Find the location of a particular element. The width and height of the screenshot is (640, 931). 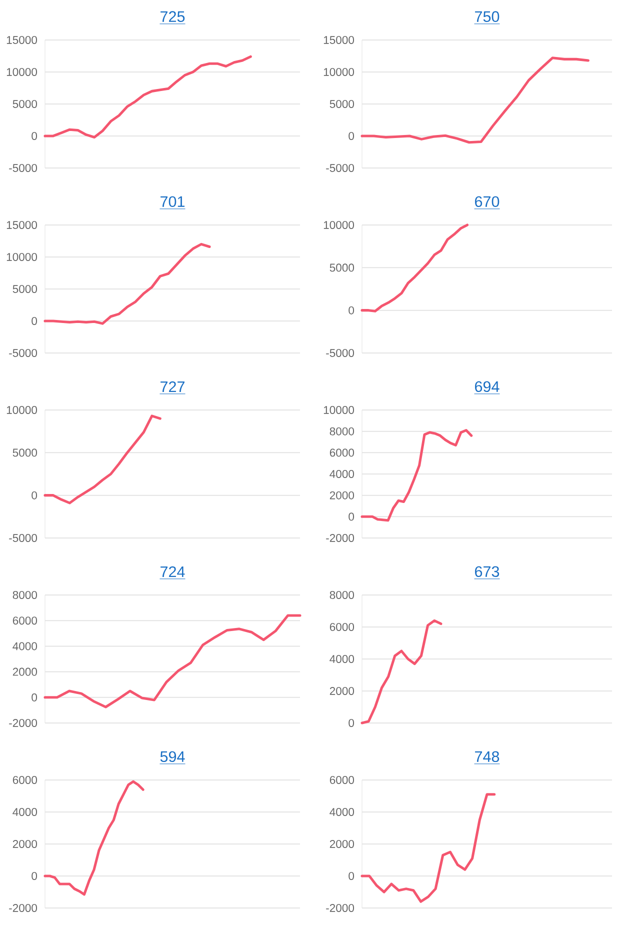

chart-title: 725 is located at coordinates (172, 16).